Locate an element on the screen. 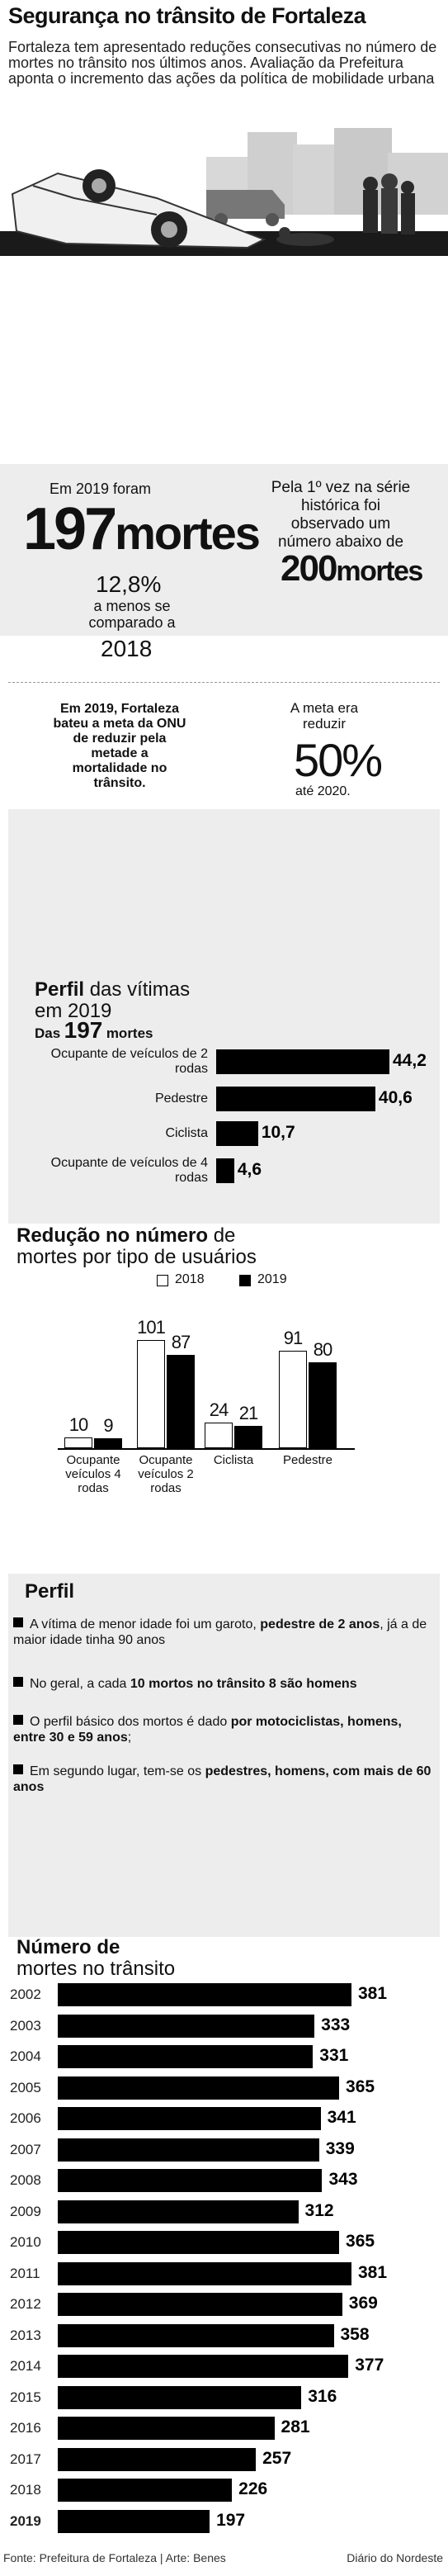 This screenshot has width=448, height=2576. year-label: 2012 is located at coordinates (25, 2304).